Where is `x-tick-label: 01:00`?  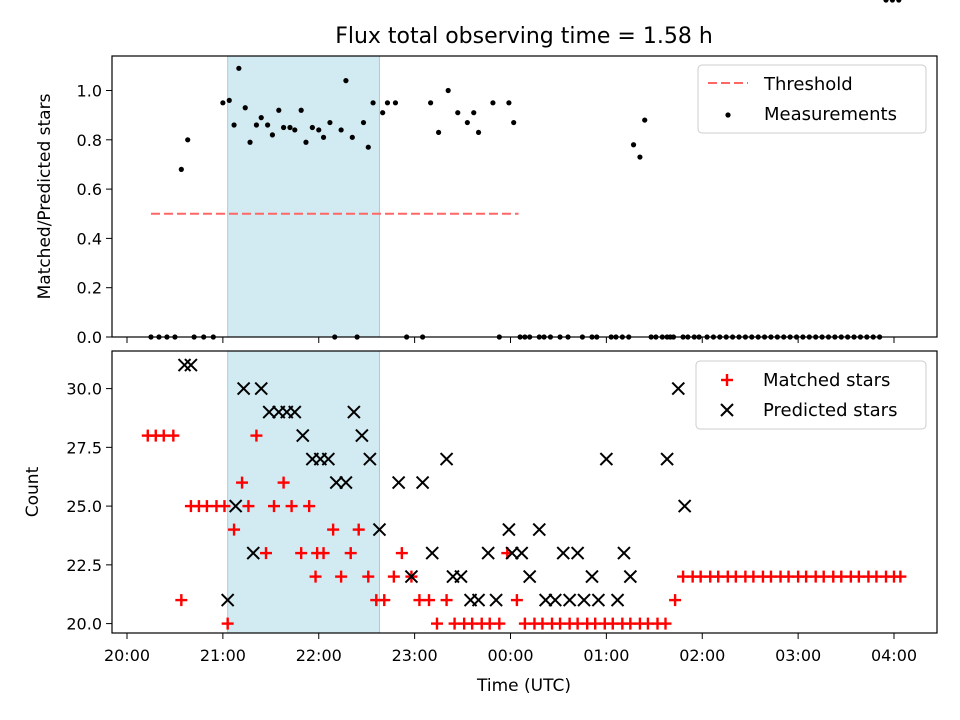
x-tick-label: 01:00 is located at coordinates (606, 655).